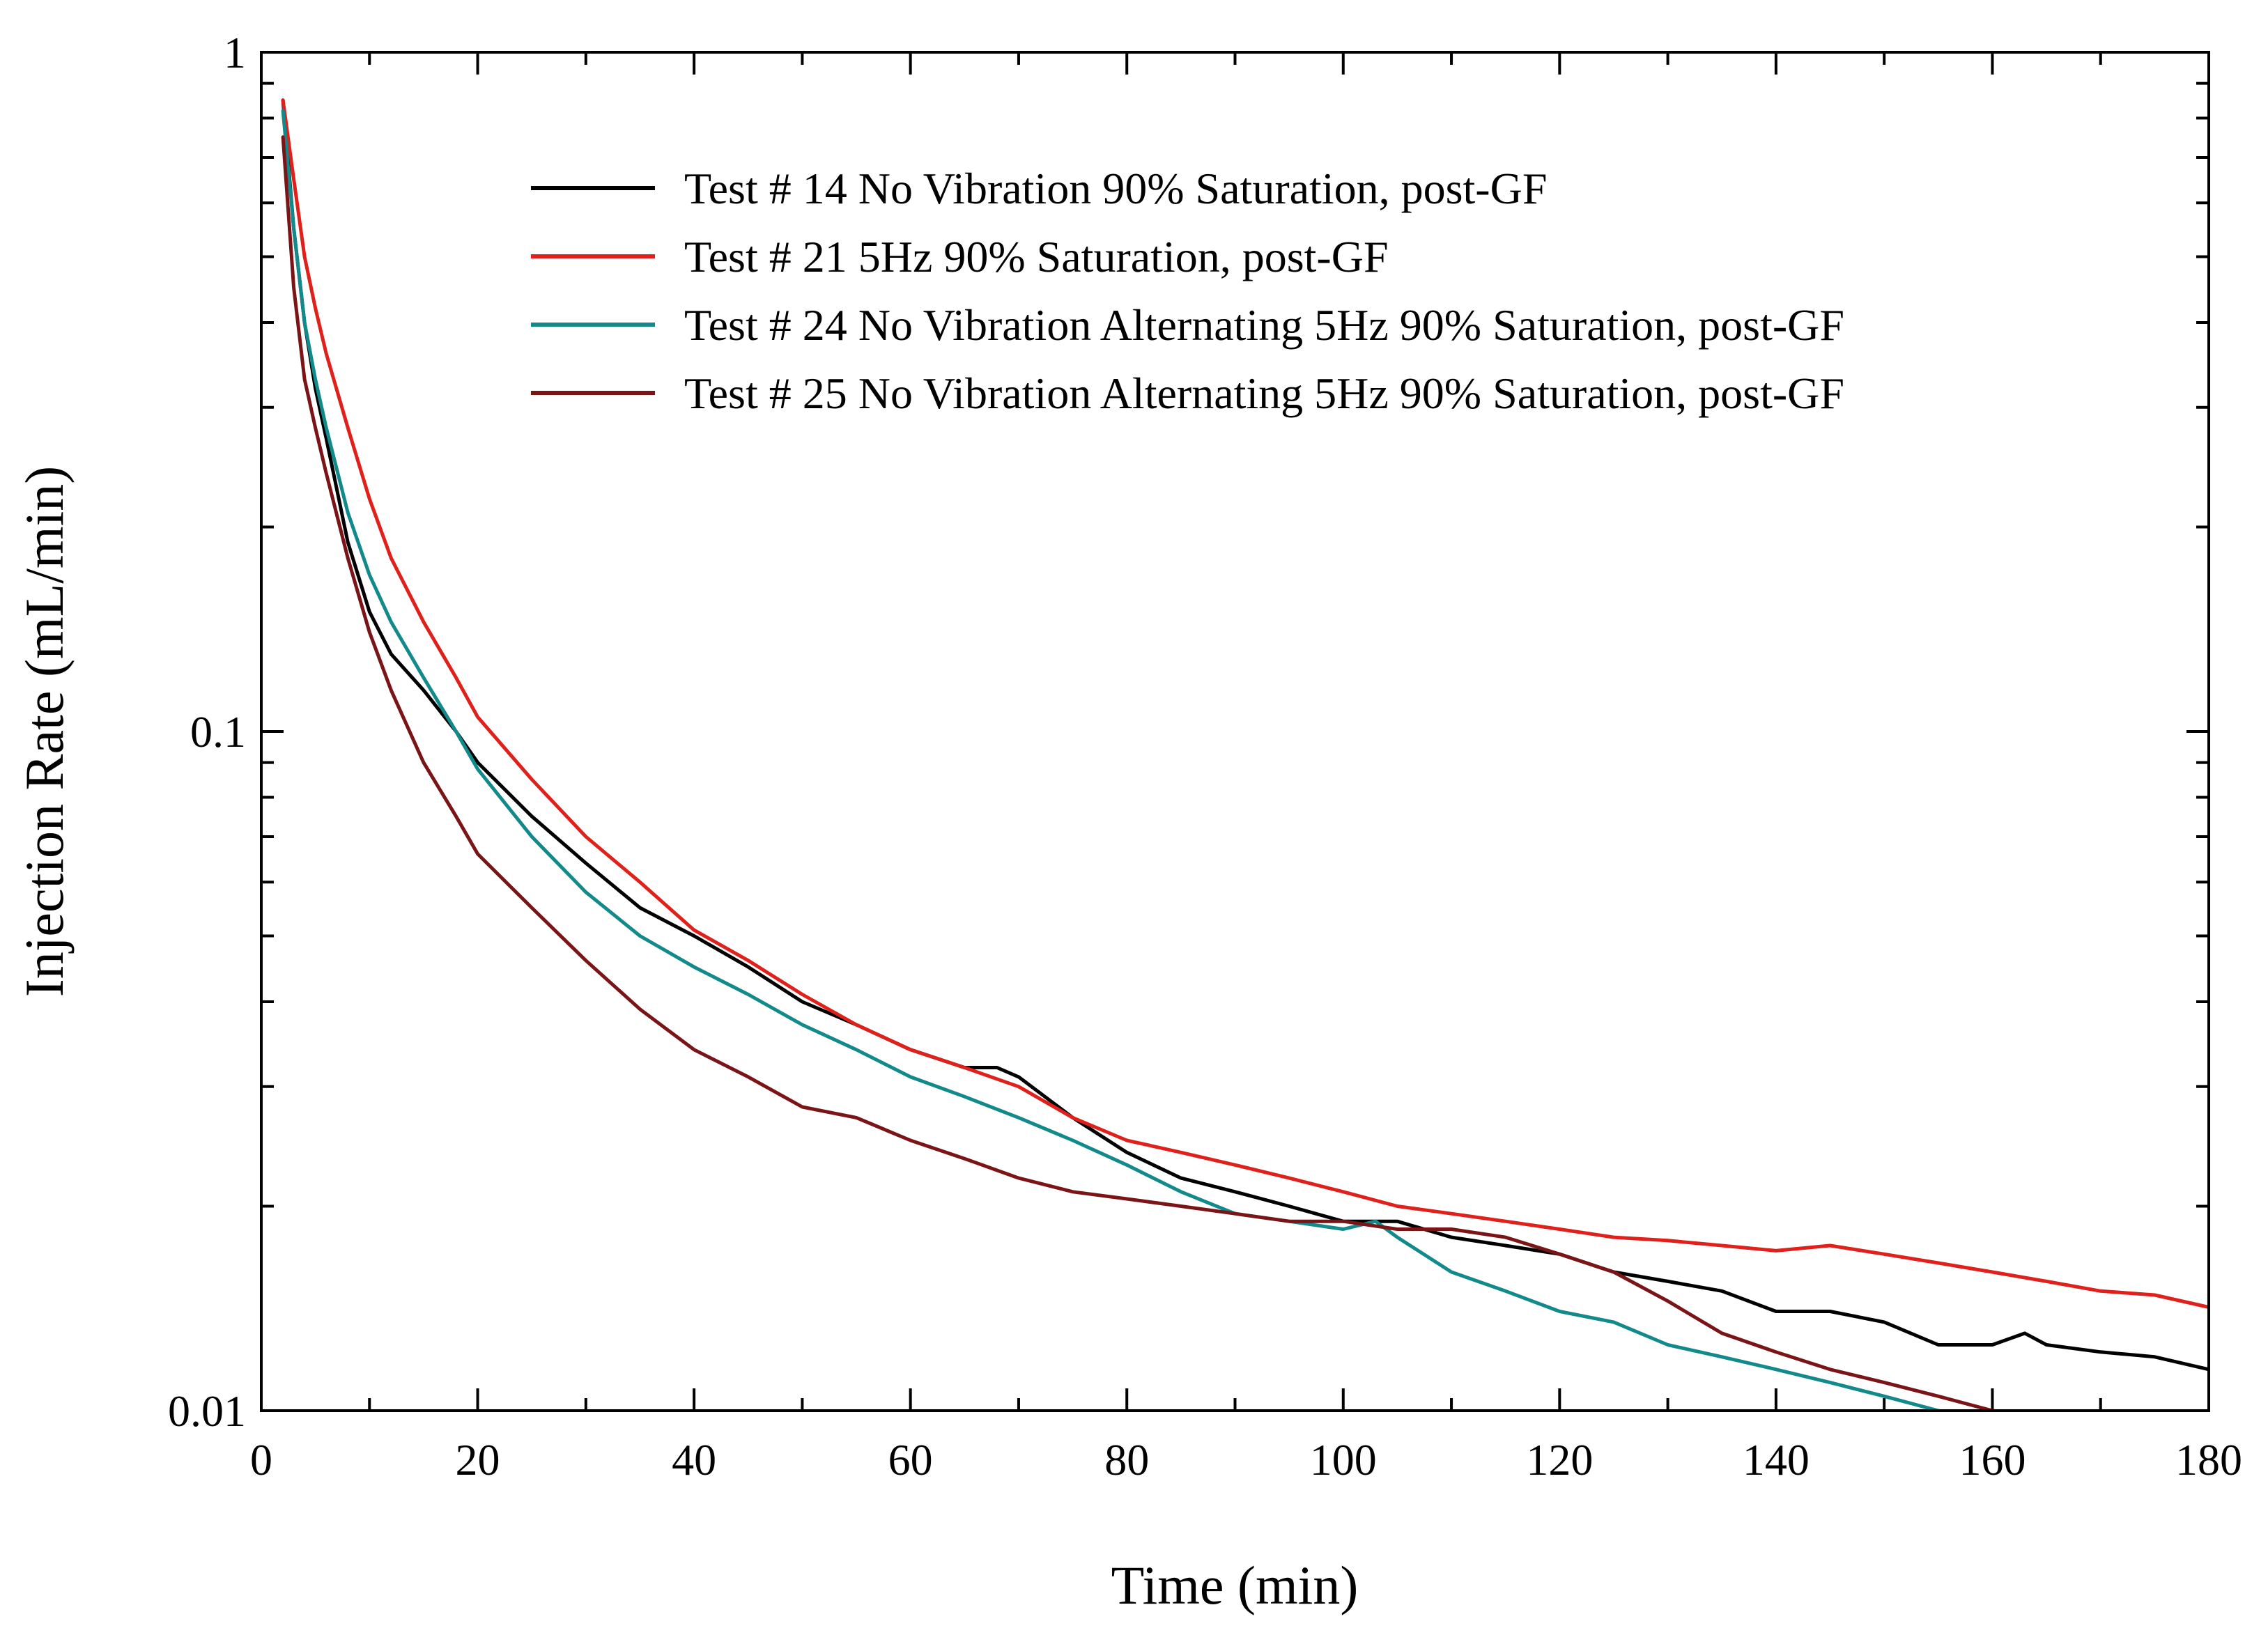  I want to click on y-tick-labels: 0.01 0.1 1, so click(207, 732).